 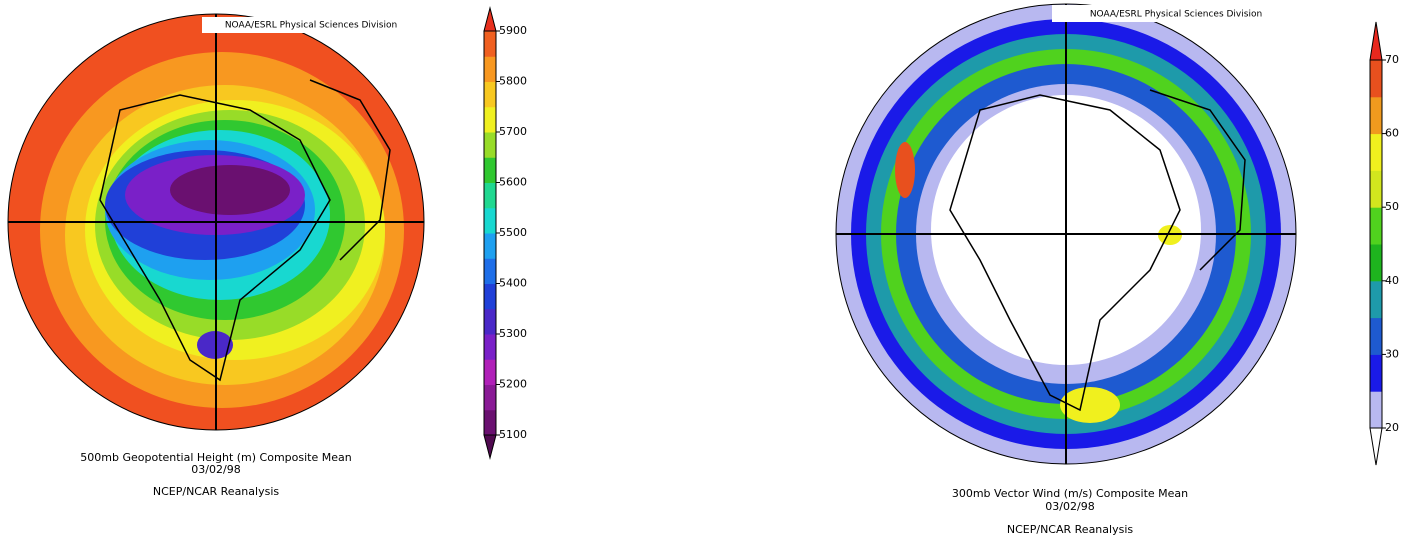 What do you see at coordinates (1392, 59) in the screenshot?
I see `colorbar-tick-label: 70` at bounding box center [1392, 59].